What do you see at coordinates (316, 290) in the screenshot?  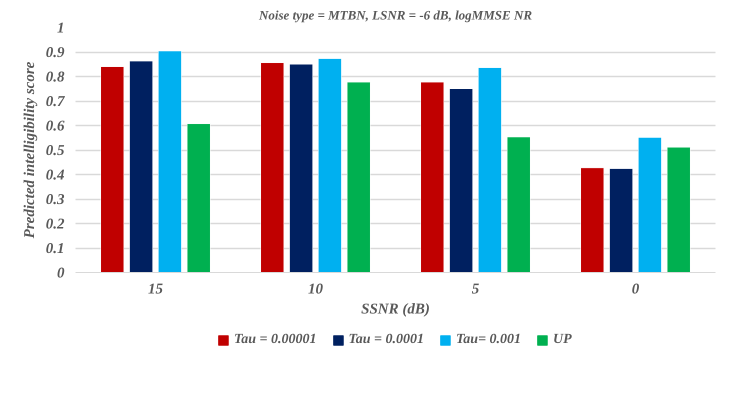 I see `x-tick-label: 10` at bounding box center [316, 290].